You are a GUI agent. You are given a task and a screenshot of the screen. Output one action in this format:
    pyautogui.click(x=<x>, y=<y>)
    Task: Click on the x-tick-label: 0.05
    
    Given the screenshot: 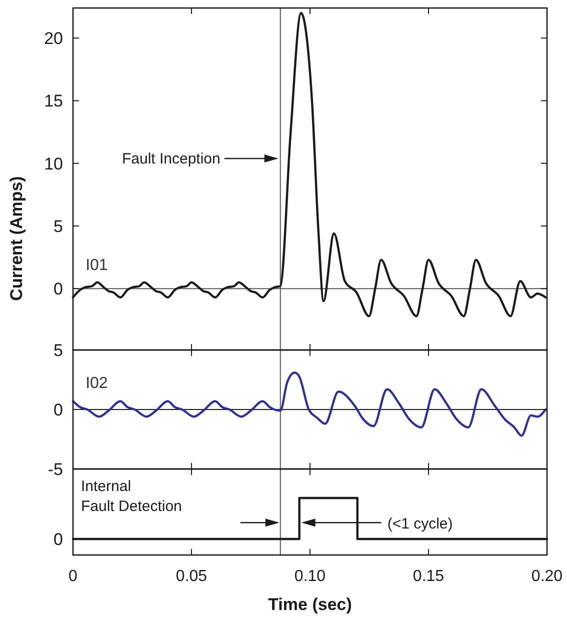 What is the action you would take?
    pyautogui.click(x=192, y=576)
    